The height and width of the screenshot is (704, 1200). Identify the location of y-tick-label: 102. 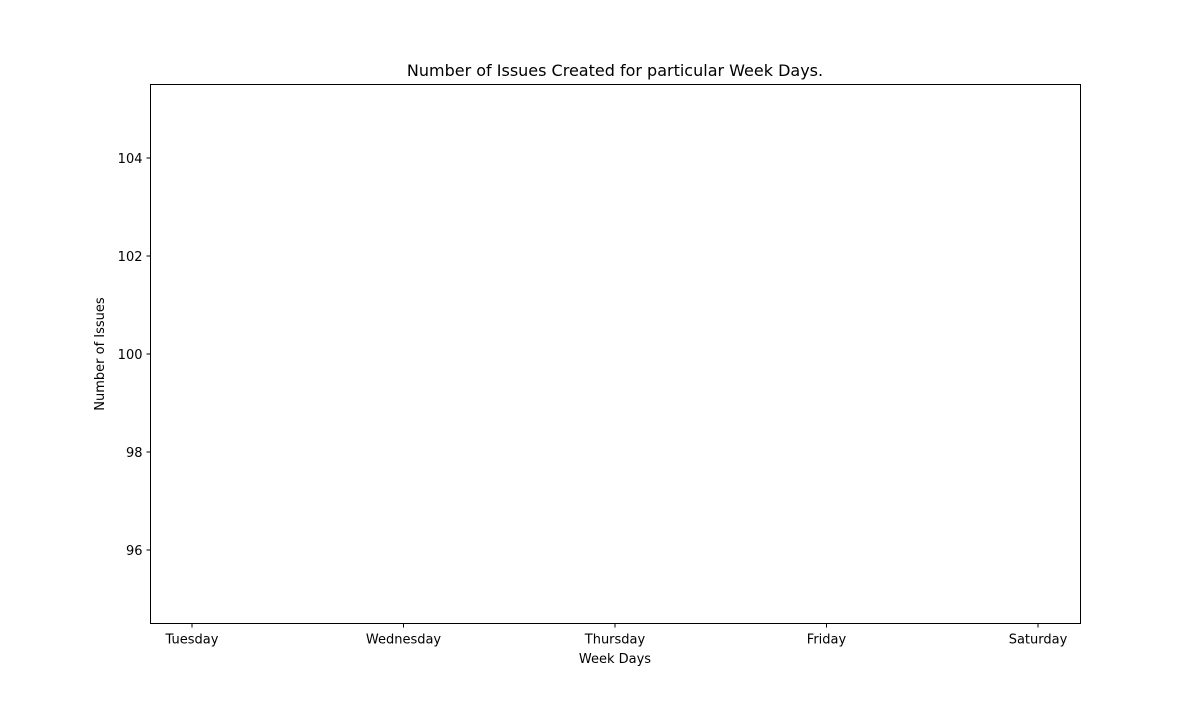
(130, 257).